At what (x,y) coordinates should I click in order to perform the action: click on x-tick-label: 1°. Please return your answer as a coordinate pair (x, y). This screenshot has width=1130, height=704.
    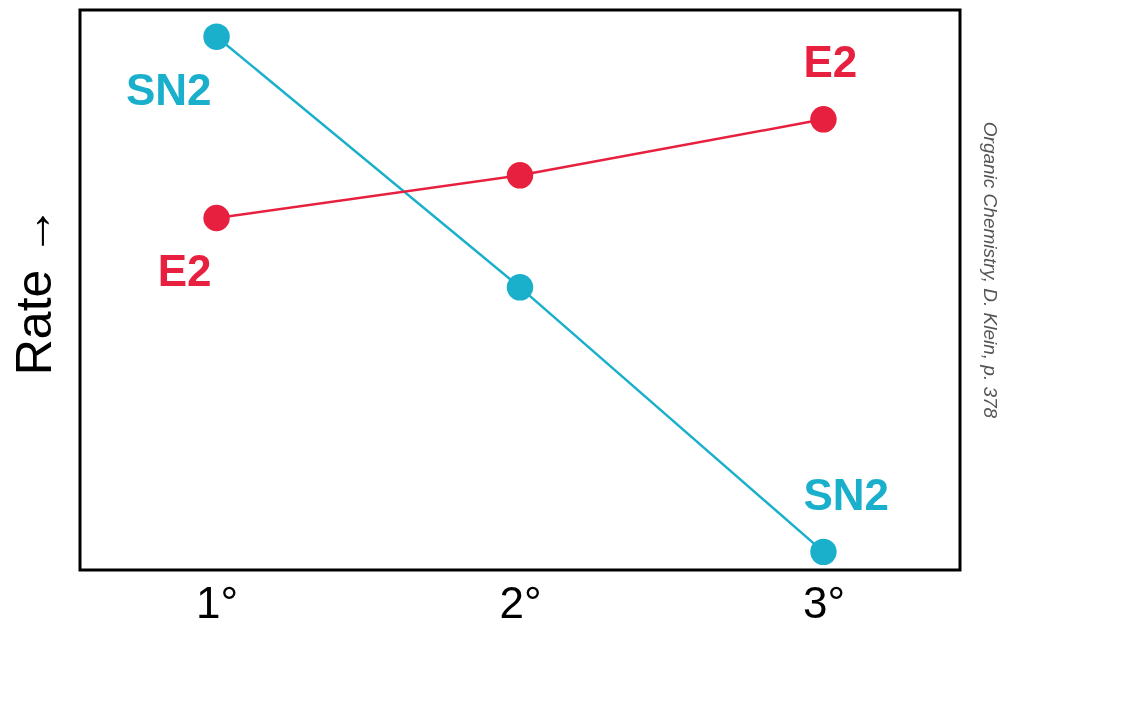
    Looking at the image, I should click on (217, 602).